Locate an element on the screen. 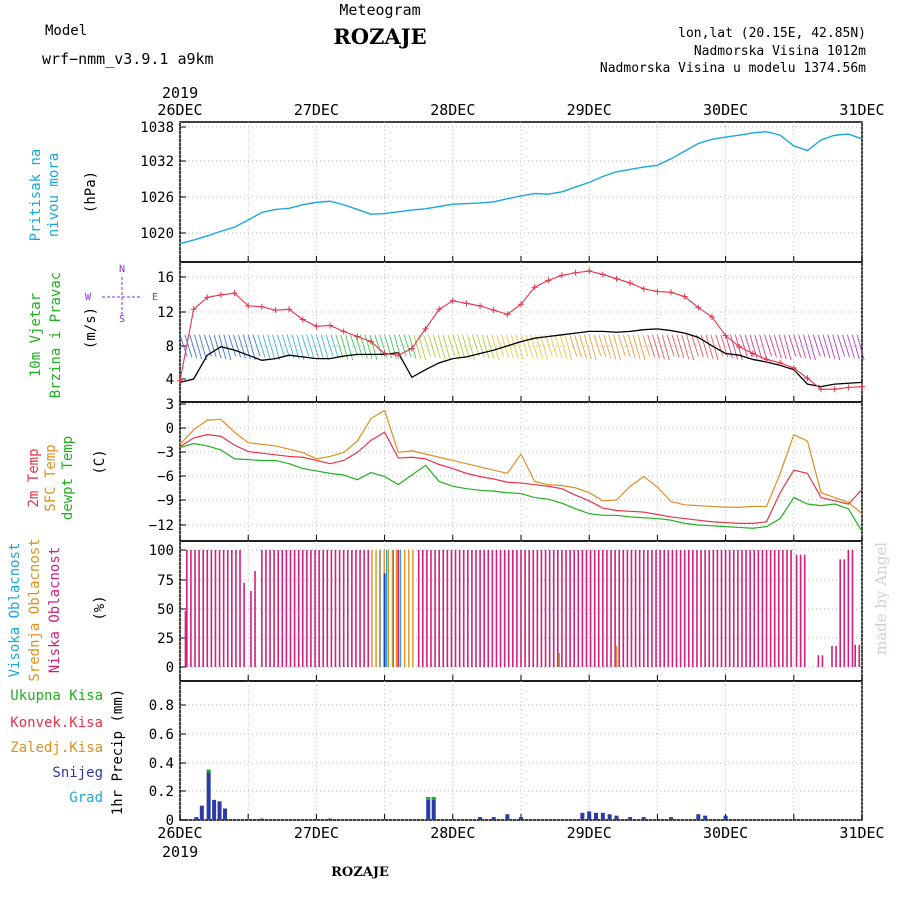 This screenshot has height=900, width=900. y-axis-label: Visoka Oblacnost is located at coordinates (15, 610).